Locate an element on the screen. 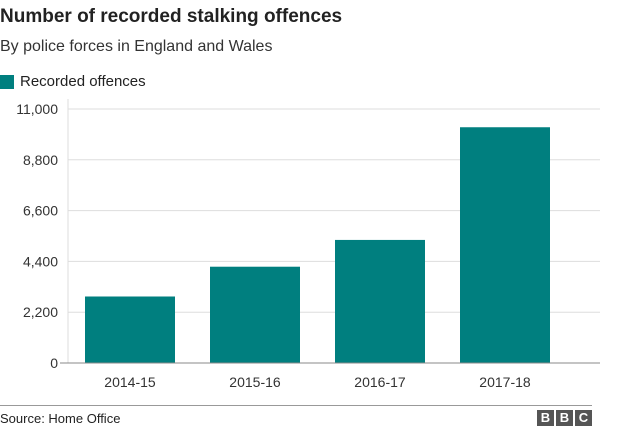 This screenshot has height=431, width=624. chart-subtitle: By police forces in England and Wales is located at coordinates (136, 46).